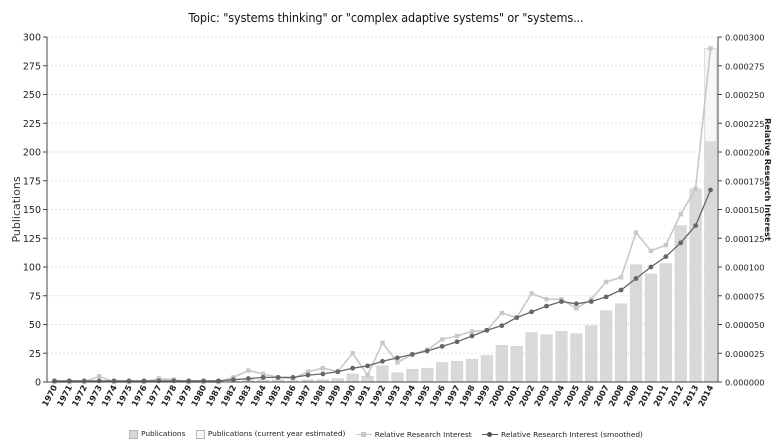  What do you see at coordinates (276, 434) in the screenshot?
I see `legend-label-publications-estimated: Publications (current year estimated)` at bounding box center [276, 434].